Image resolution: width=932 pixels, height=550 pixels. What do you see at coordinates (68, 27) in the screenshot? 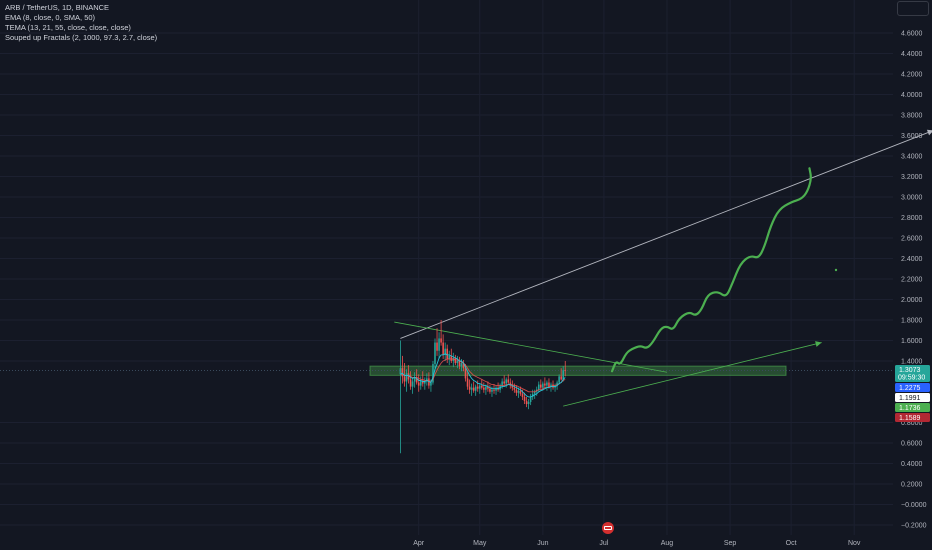
I see `tema-legend: TEMA (13, 21, 55, close, close, close)` at bounding box center [68, 27].